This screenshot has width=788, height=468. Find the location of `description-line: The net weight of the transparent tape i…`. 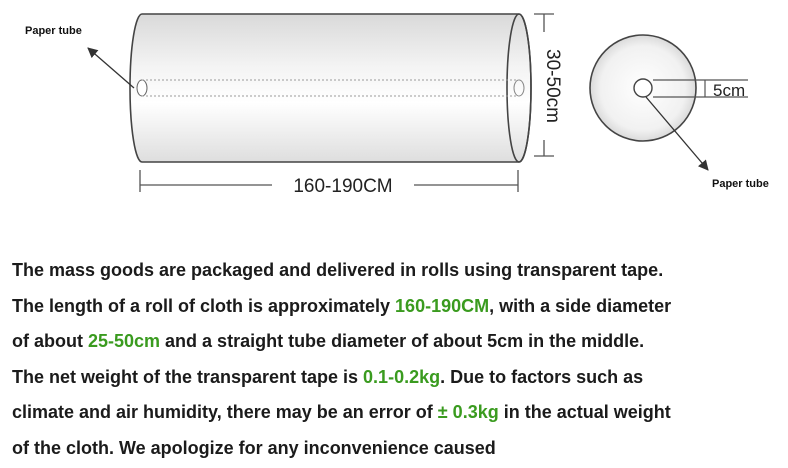

description-line: The net weight of the transparent tape i… is located at coordinates (328, 376).